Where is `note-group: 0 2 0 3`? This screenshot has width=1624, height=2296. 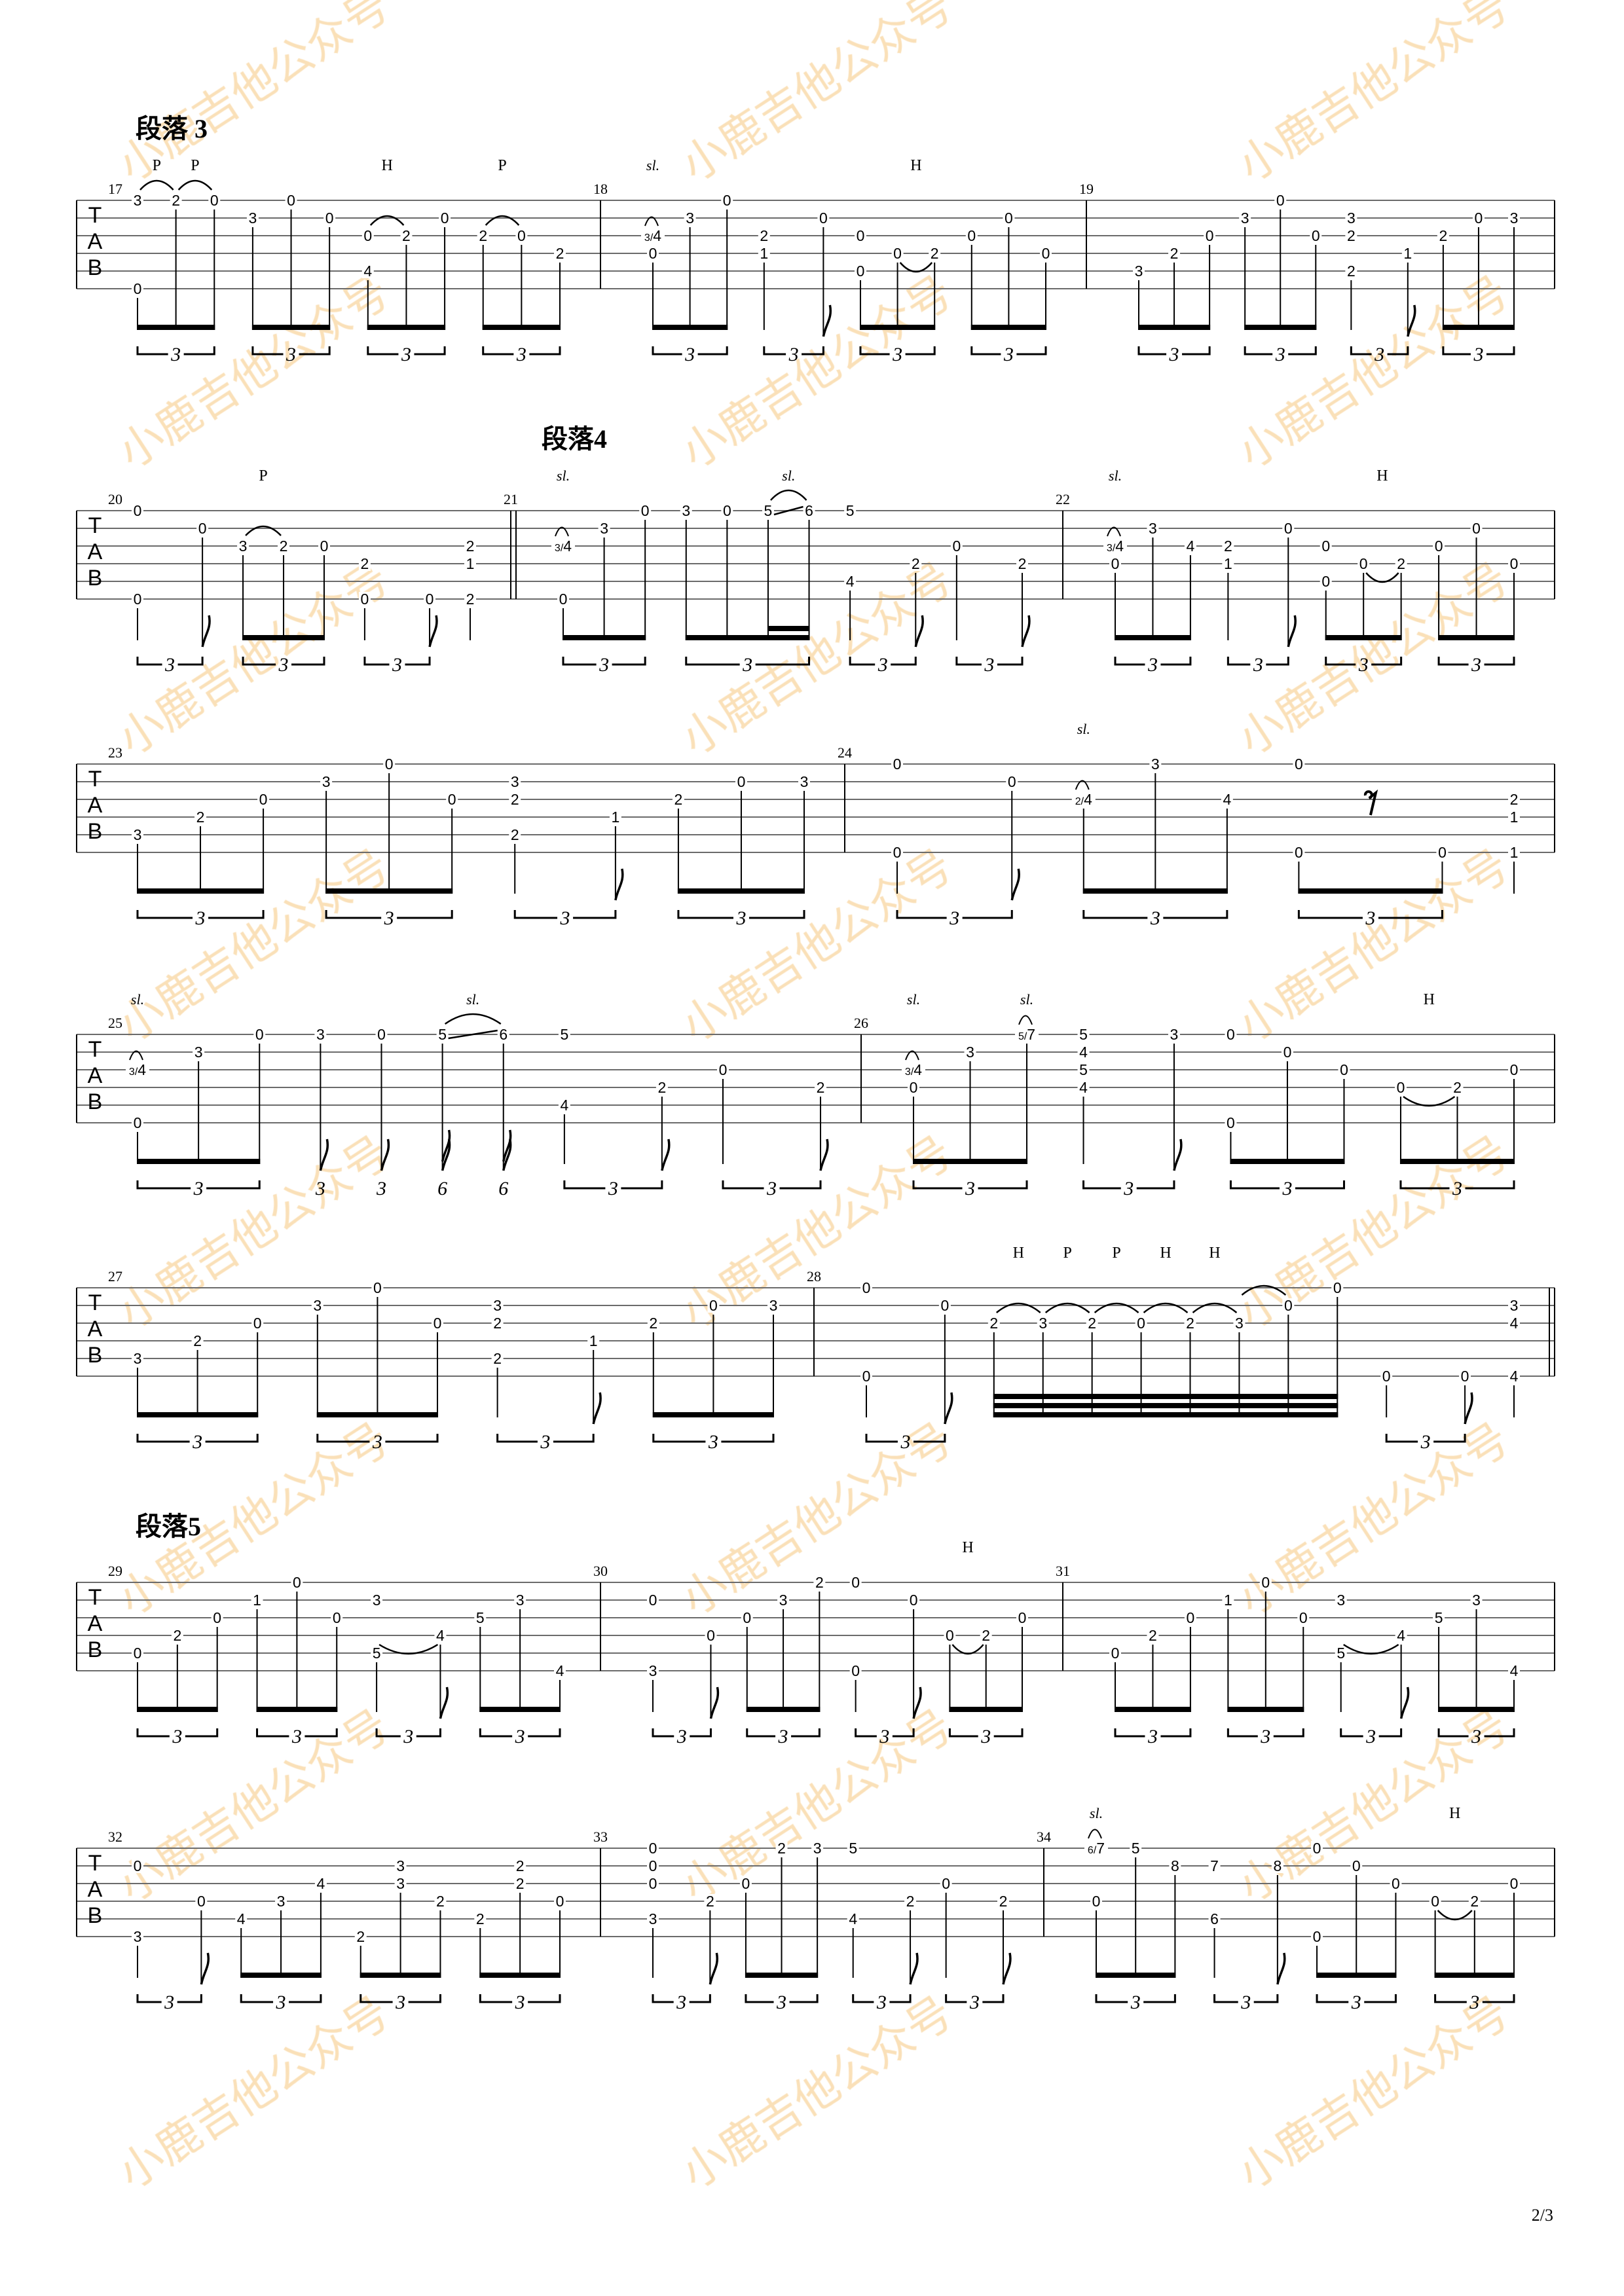
note-group: 0 2 0 3 is located at coordinates (177, 1678).